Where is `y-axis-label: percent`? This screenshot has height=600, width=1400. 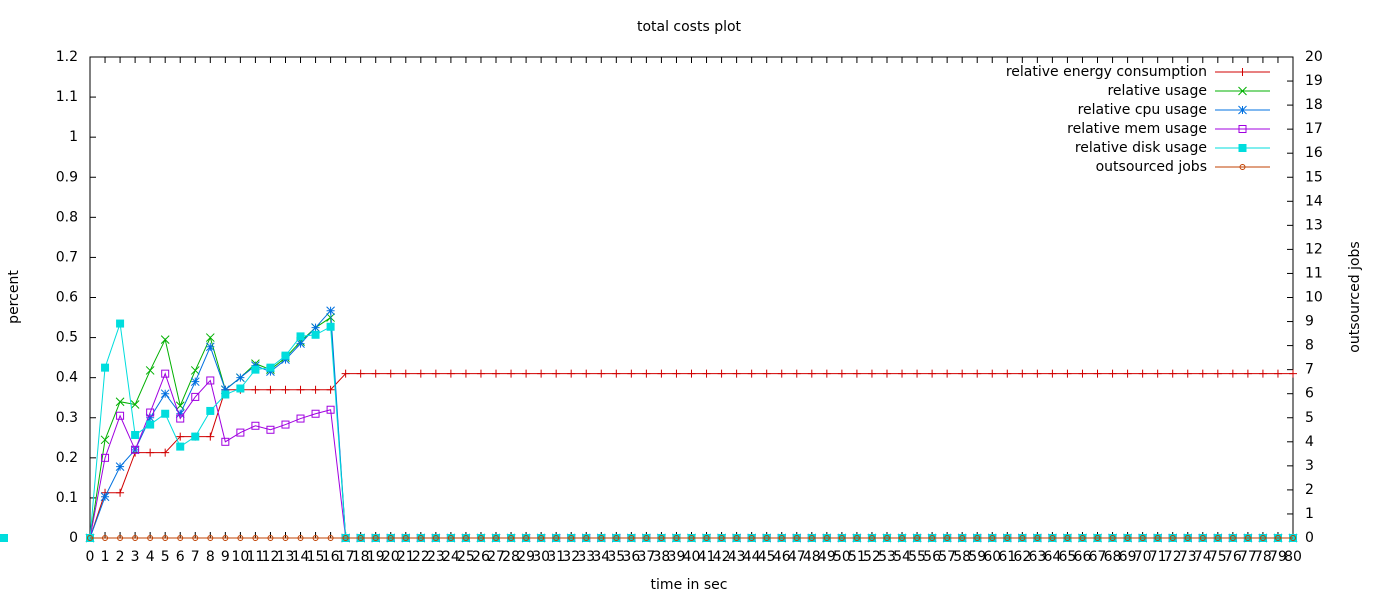
y-axis-label: percent is located at coordinates (14, 297).